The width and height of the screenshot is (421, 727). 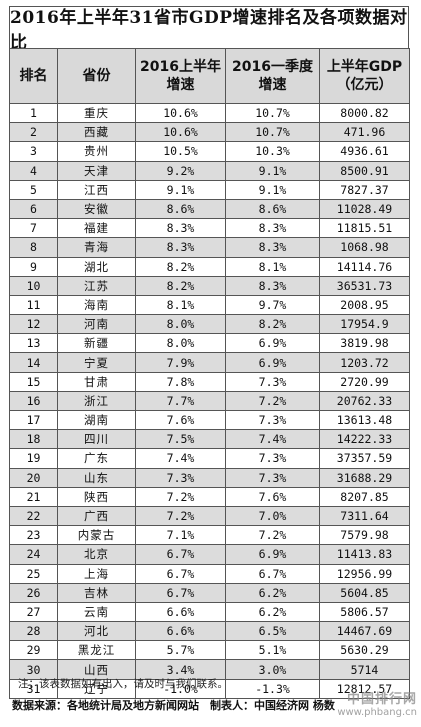 What do you see at coordinates (33, 343) in the screenshot?
I see `rank-cell: 13` at bounding box center [33, 343].